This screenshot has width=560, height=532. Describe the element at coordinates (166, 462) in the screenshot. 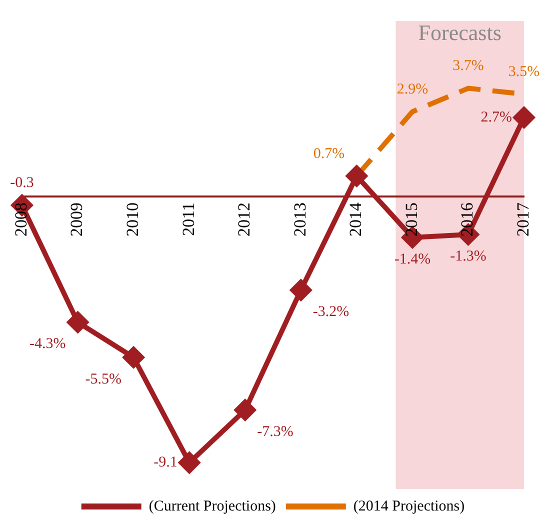

I see `data-label: -9.1` at that location.